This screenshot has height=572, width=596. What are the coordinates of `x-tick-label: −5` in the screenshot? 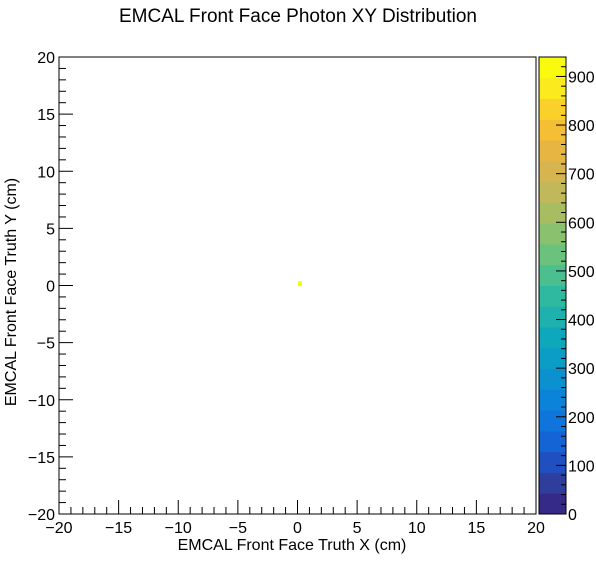 It's located at (238, 528).